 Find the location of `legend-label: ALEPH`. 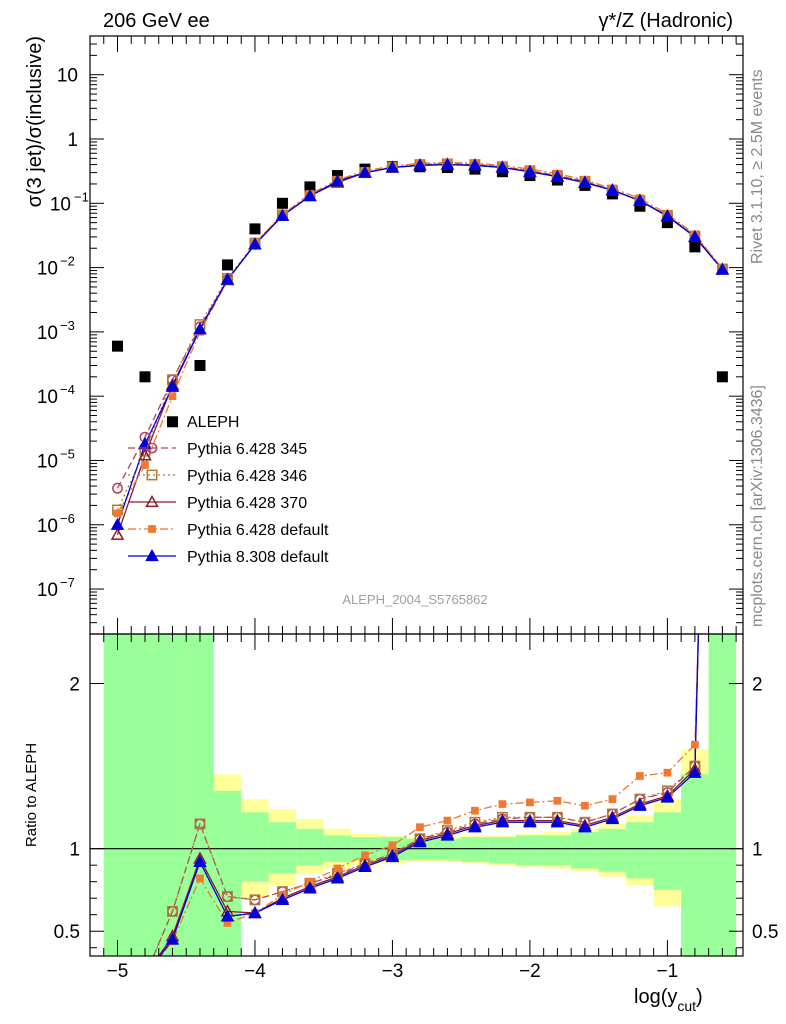

legend-label: ALEPH is located at coordinates (213, 422).